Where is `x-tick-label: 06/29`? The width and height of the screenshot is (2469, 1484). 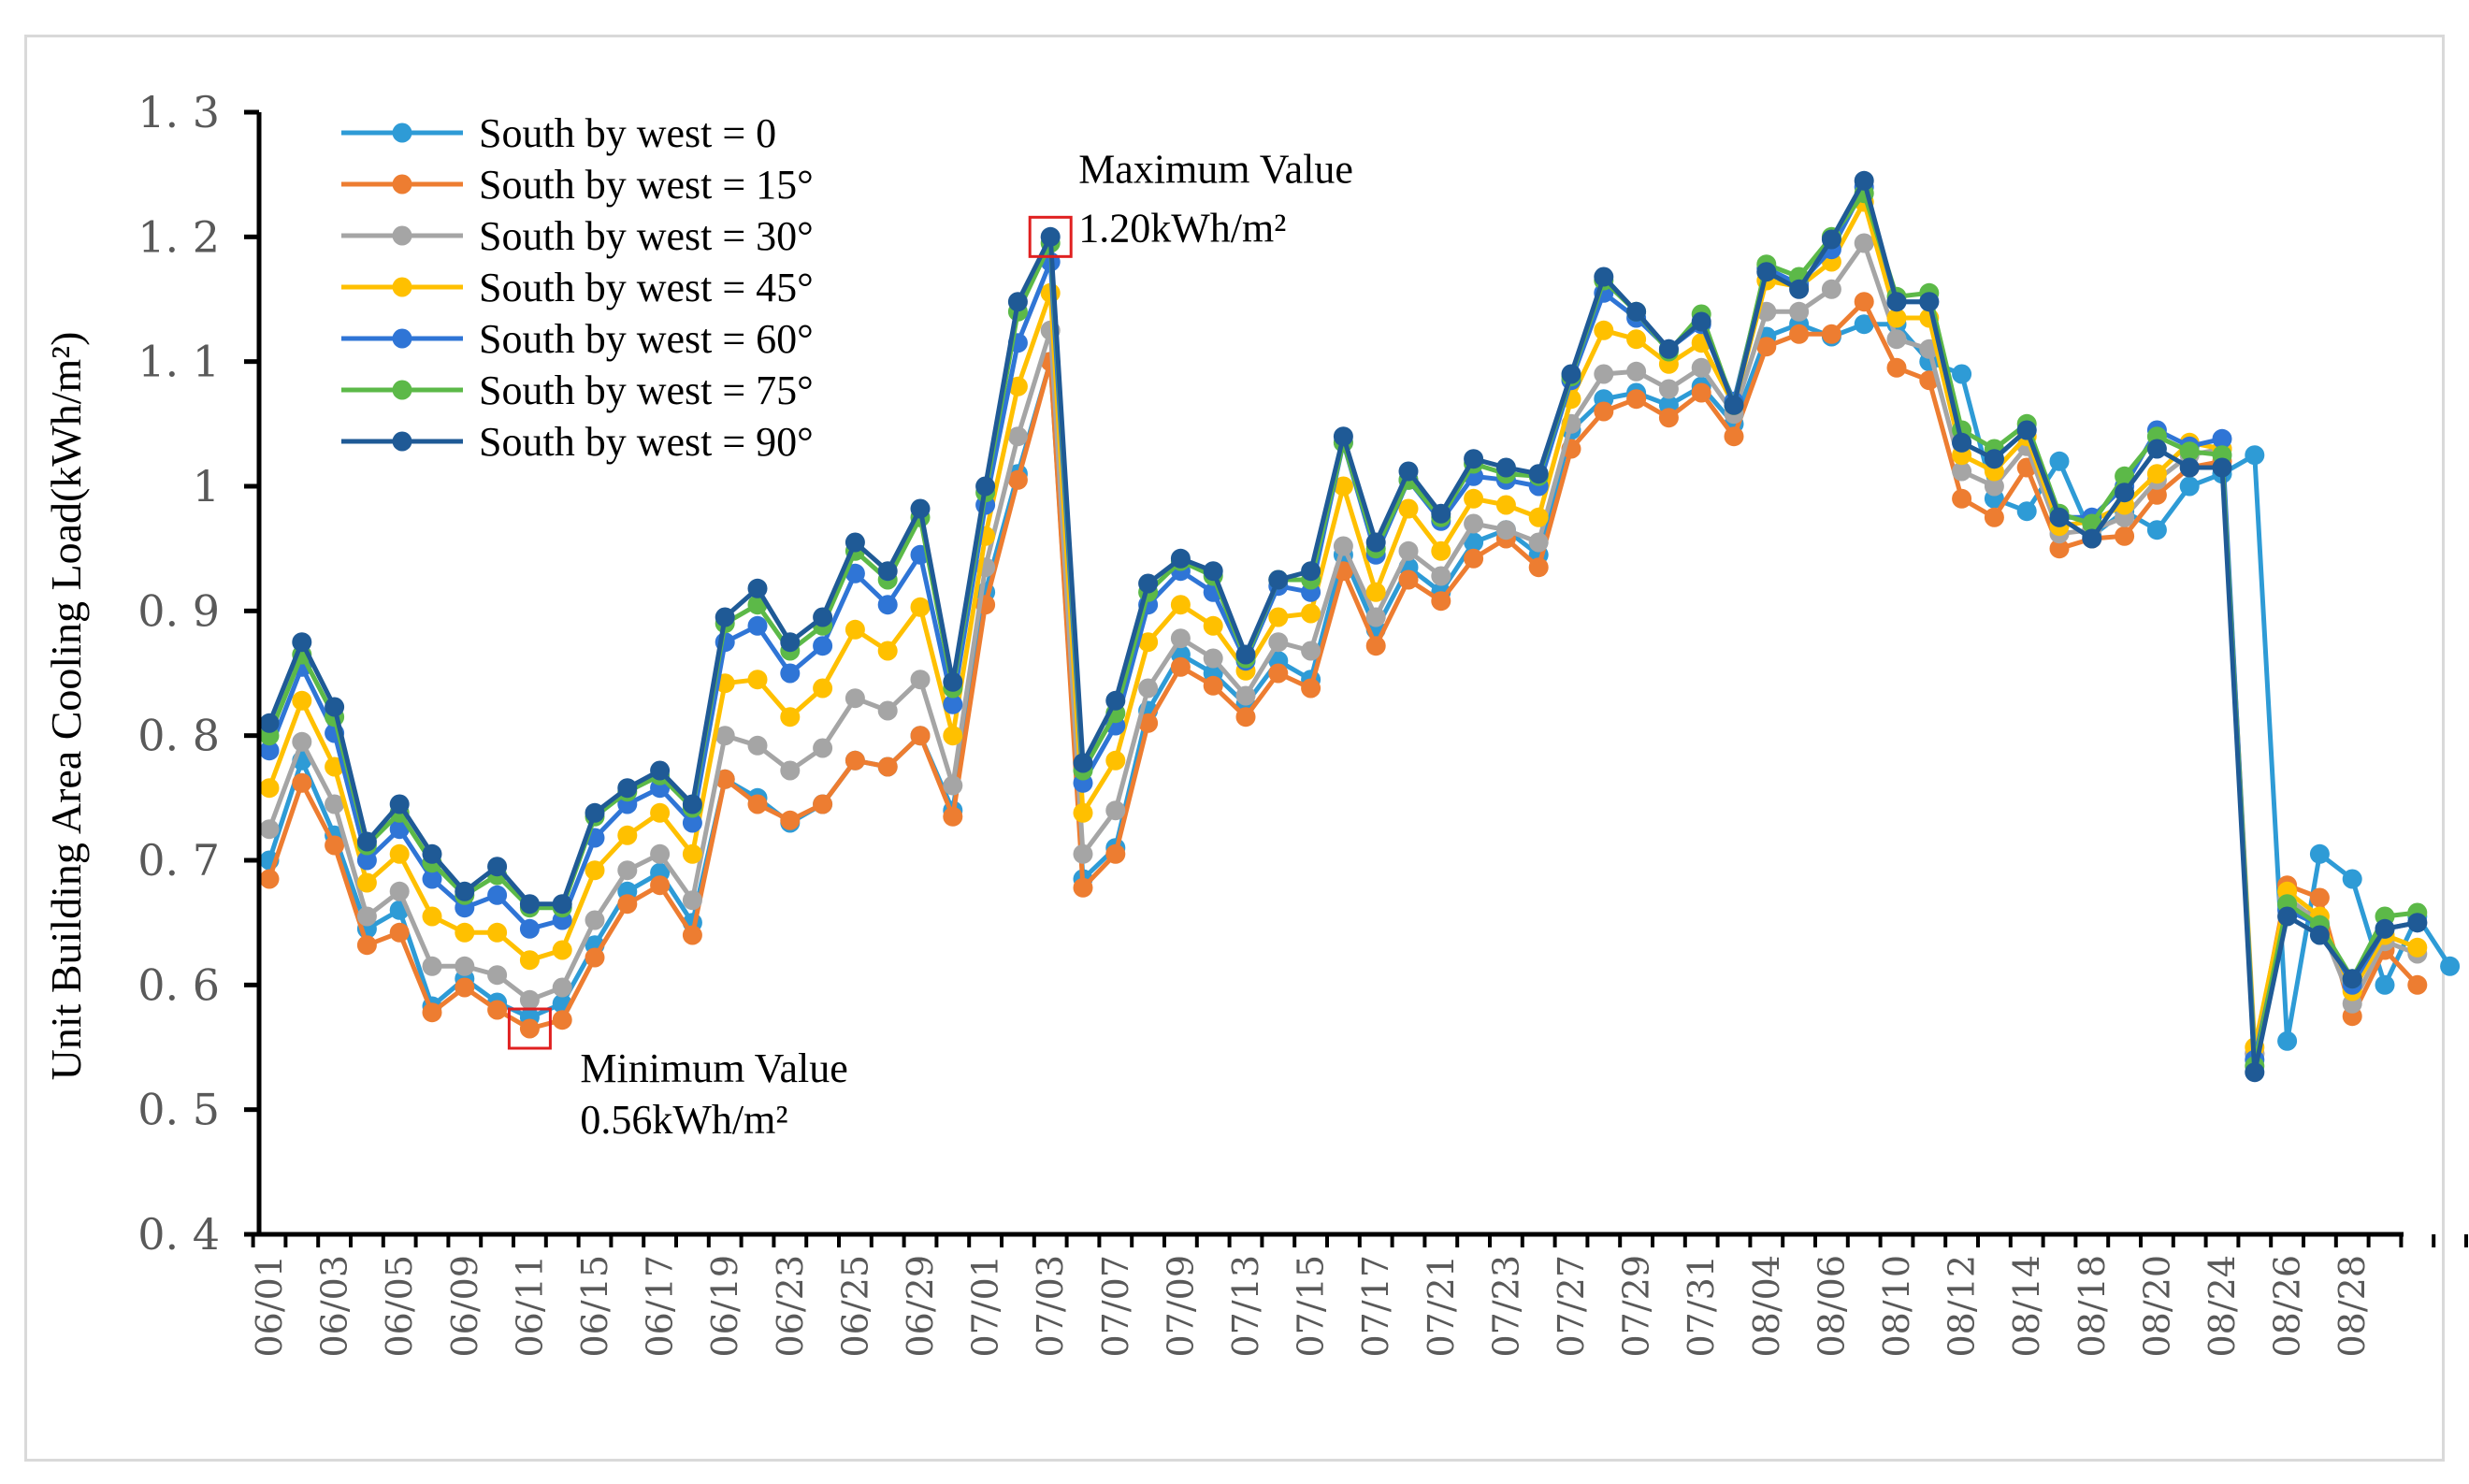
x-tick-label: 06/29 is located at coordinates (920, 1306).